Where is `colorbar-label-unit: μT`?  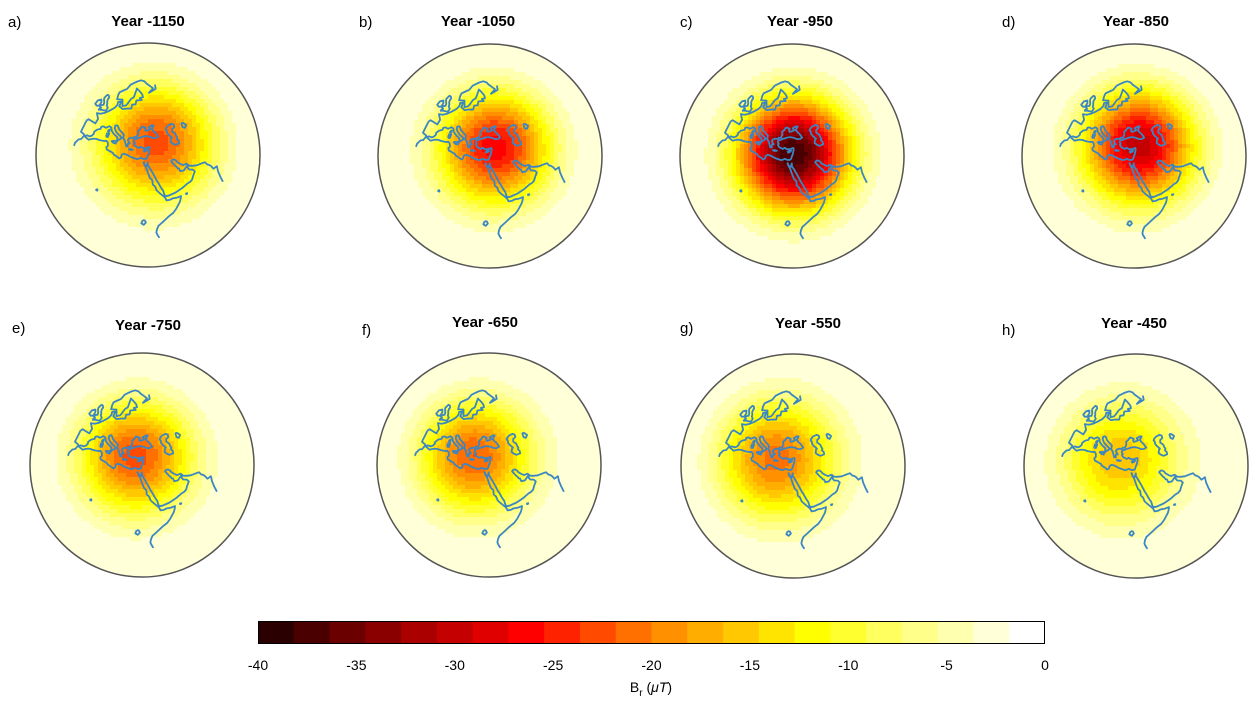 colorbar-label-unit: μT is located at coordinates (659, 687).